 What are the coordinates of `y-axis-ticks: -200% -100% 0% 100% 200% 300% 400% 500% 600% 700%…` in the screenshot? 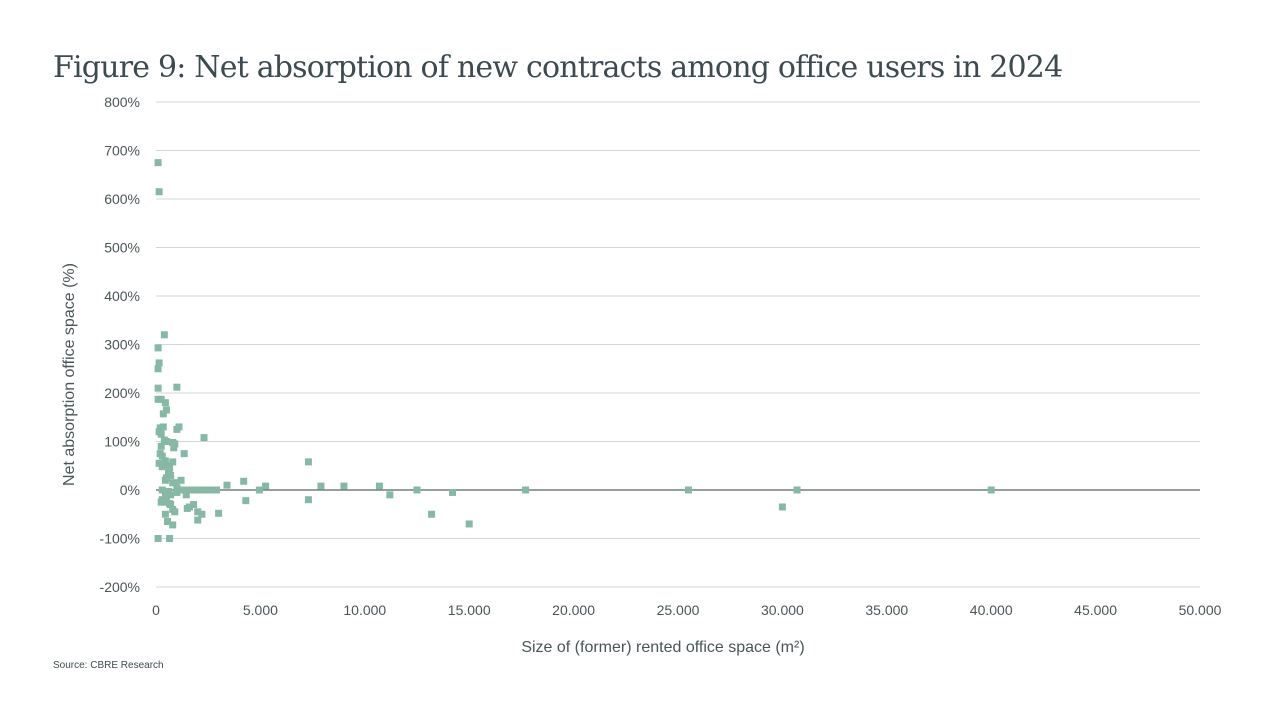 It's located at (120, 344).